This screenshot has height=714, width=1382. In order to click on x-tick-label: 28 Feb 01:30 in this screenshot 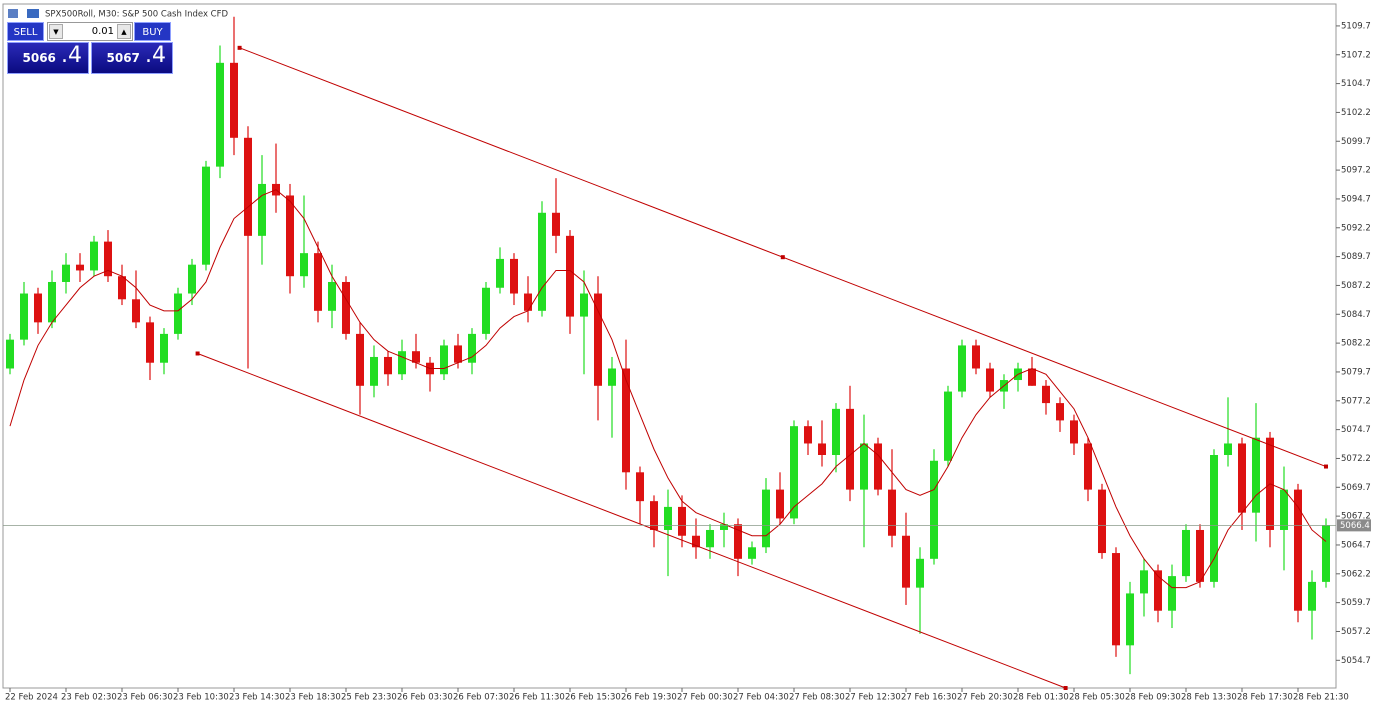, I will do `click(1041, 698)`.